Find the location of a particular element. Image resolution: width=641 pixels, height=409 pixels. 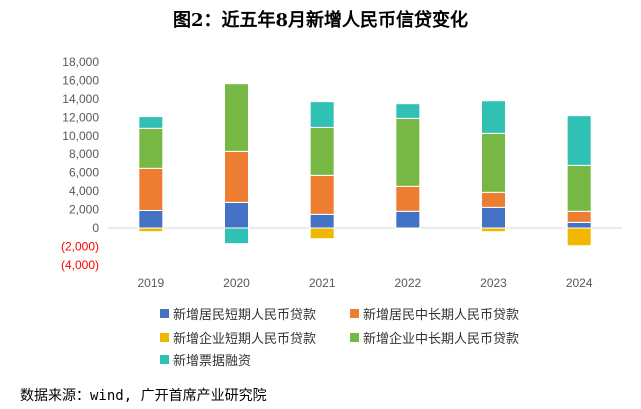

y-tick-label: 14,000 is located at coordinates (80, 99).